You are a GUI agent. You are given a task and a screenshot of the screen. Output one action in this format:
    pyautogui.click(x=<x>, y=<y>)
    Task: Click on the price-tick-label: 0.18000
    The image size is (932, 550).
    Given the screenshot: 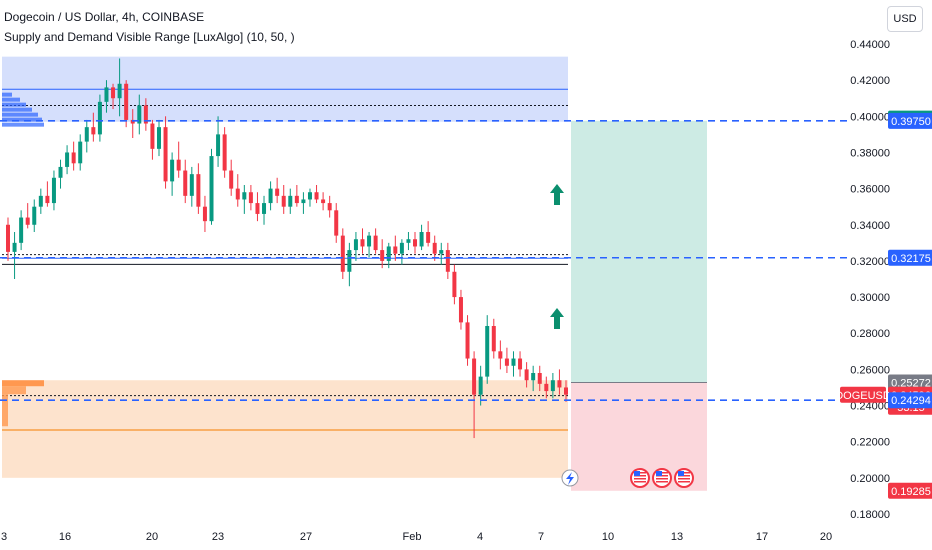 What is the action you would take?
    pyautogui.click(x=870, y=515)
    